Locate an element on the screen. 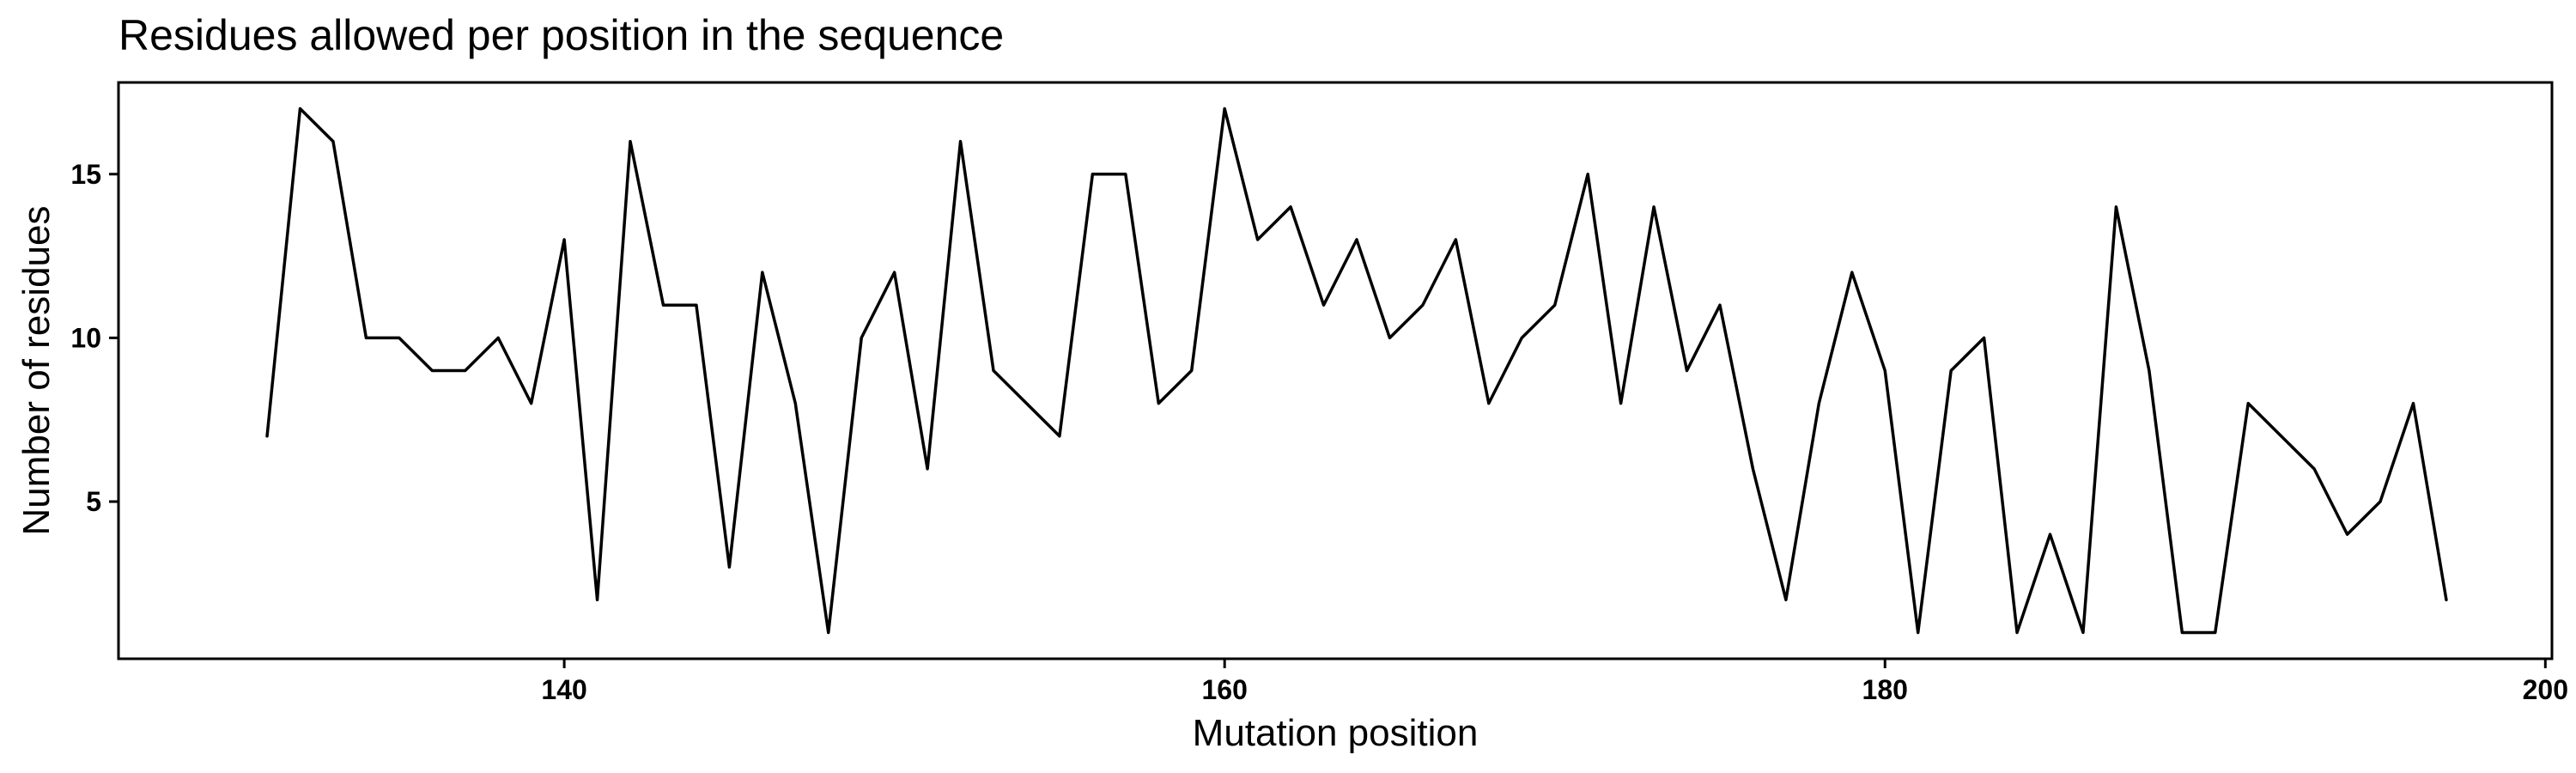 Image resolution: width=2576 pixels, height=773 pixels. x-tick-label: 140 is located at coordinates (563, 689).